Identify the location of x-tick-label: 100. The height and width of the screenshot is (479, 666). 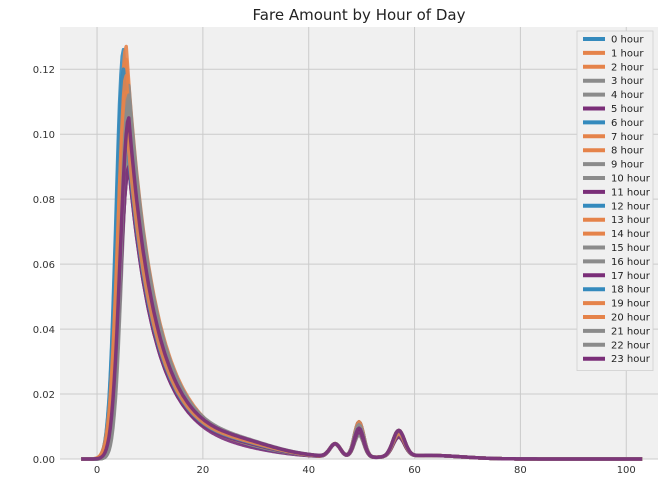
(626, 470).